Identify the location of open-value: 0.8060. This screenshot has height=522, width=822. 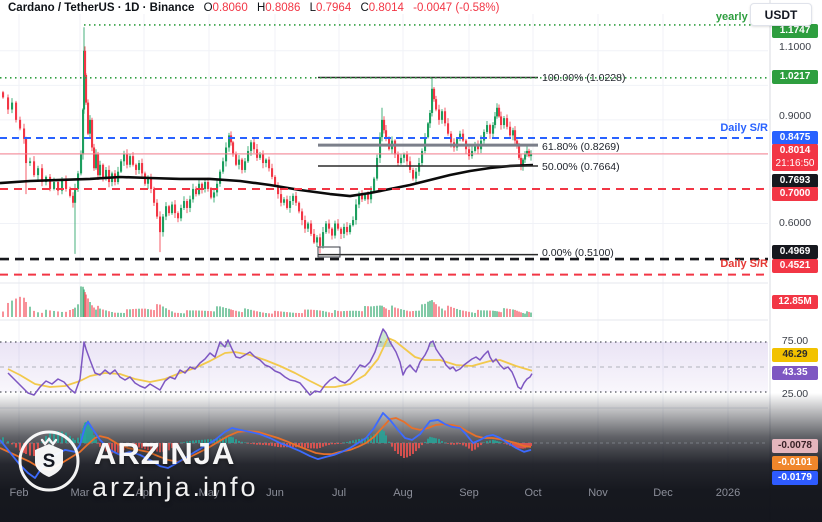
(230, 8).